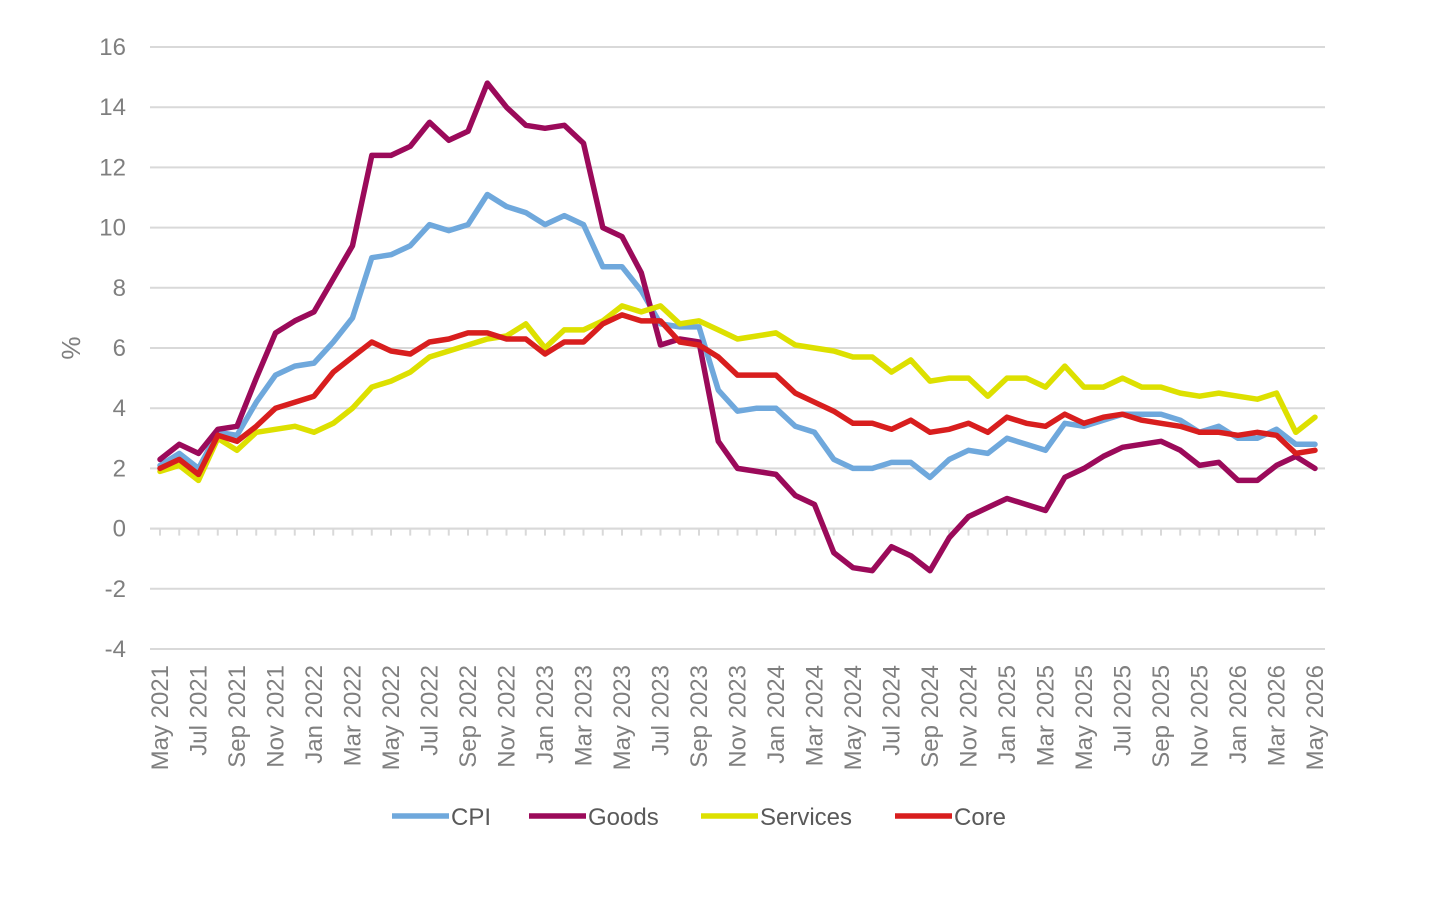 This screenshot has height=897, width=1429. Describe the element at coordinates (391, 717) in the screenshot. I see `x-tick-label: May 2022` at that location.